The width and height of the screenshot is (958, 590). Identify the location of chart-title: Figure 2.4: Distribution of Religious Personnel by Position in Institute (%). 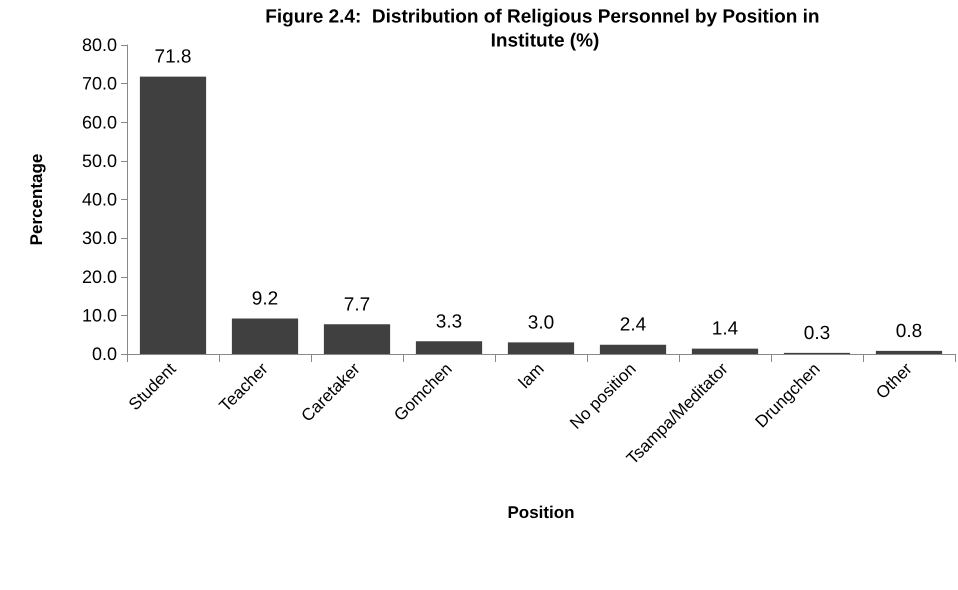
(545, 29).